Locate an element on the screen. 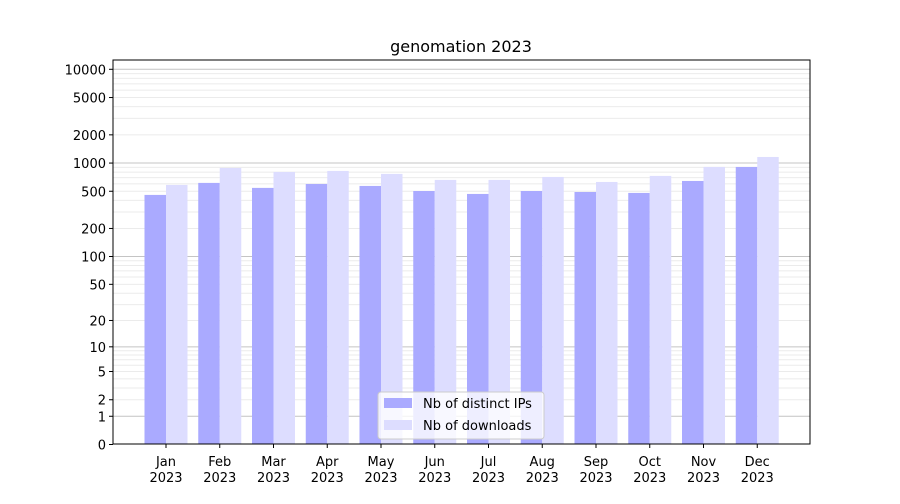 This screenshot has height=504, width=900. y-tick-label: 10000 is located at coordinates (85, 70).